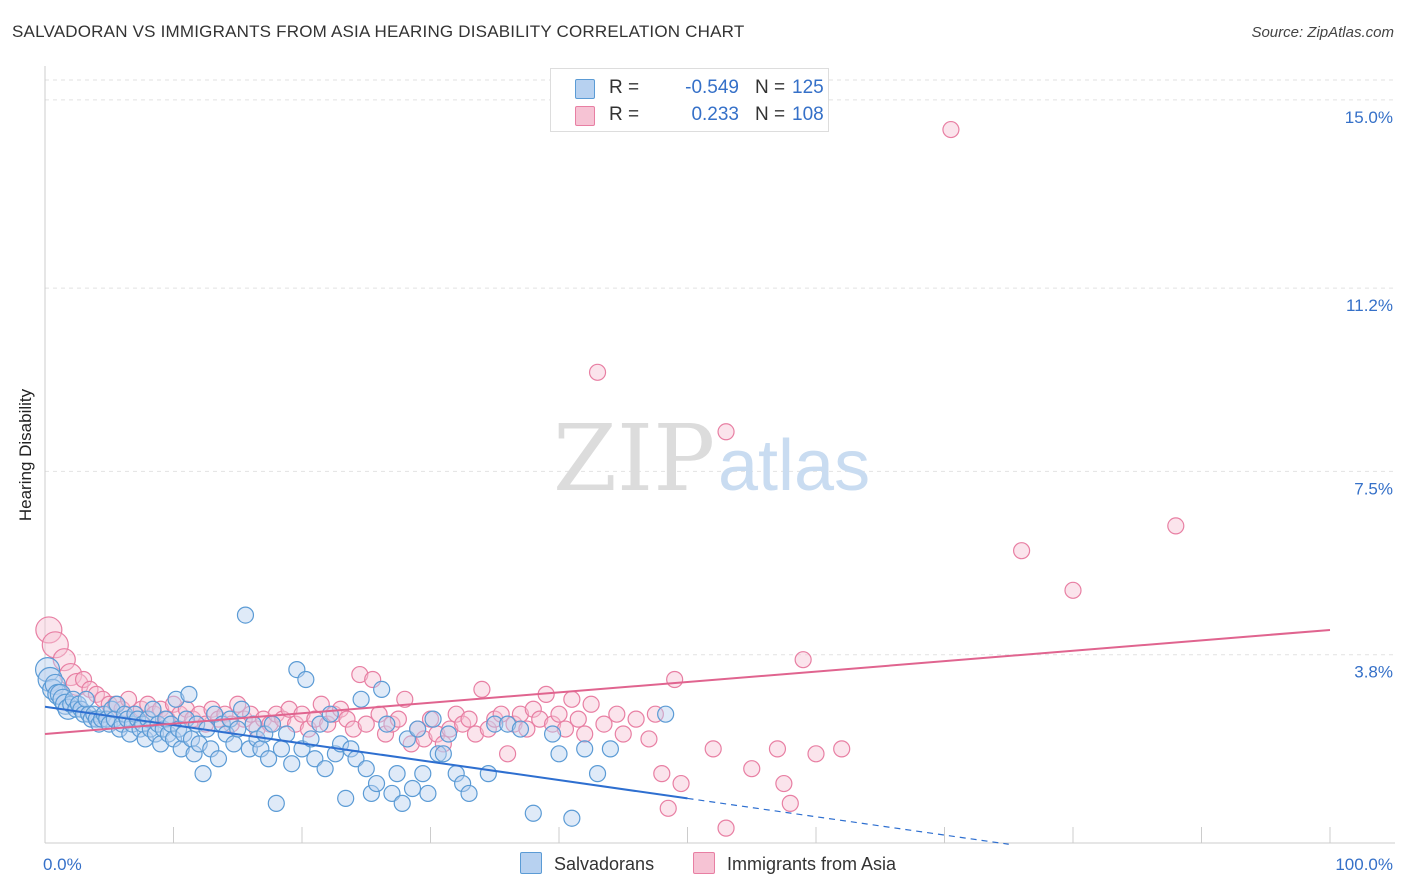  What do you see at coordinates (1364, 864) in the screenshot?
I see `x-tick-label-max: 100.0%` at bounding box center [1364, 864].